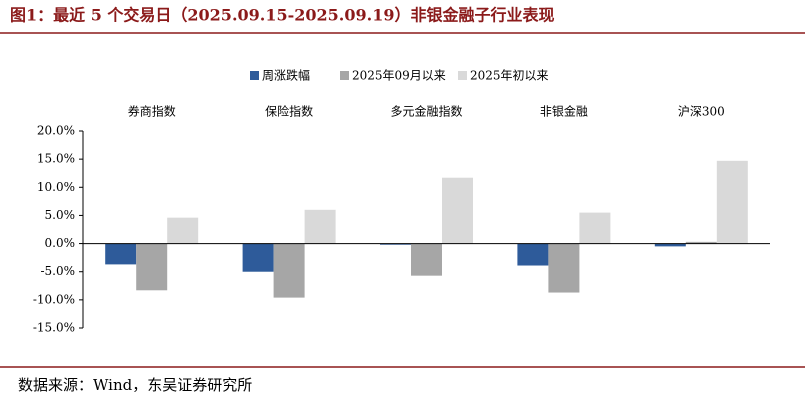  What do you see at coordinates (152, 111) in the screenshot?
I see `category-label: 券商指数` at bounding box center [152, 111].